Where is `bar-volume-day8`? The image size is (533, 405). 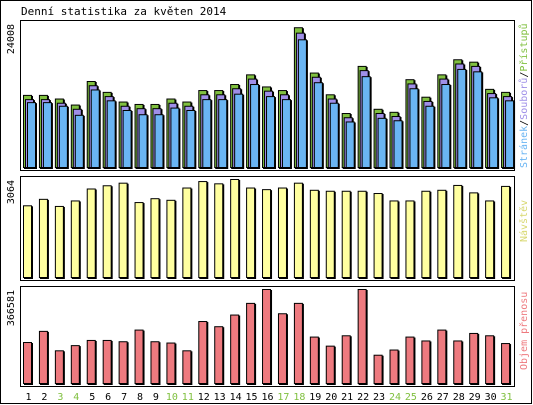
bar-volume-day8 is located at coordinates (139, 356).